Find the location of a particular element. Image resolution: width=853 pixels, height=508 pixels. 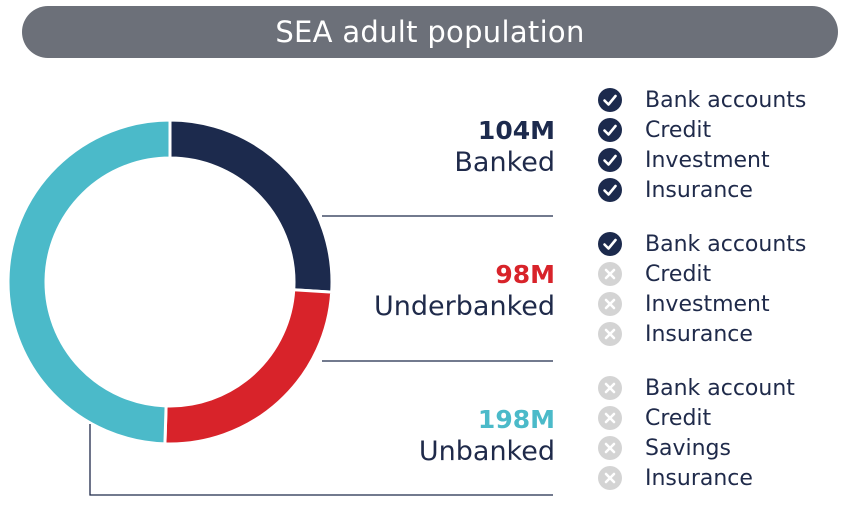

feature-list-unbanked: Bank account Credit Savings Insurance is located at coordinates (696, 433).